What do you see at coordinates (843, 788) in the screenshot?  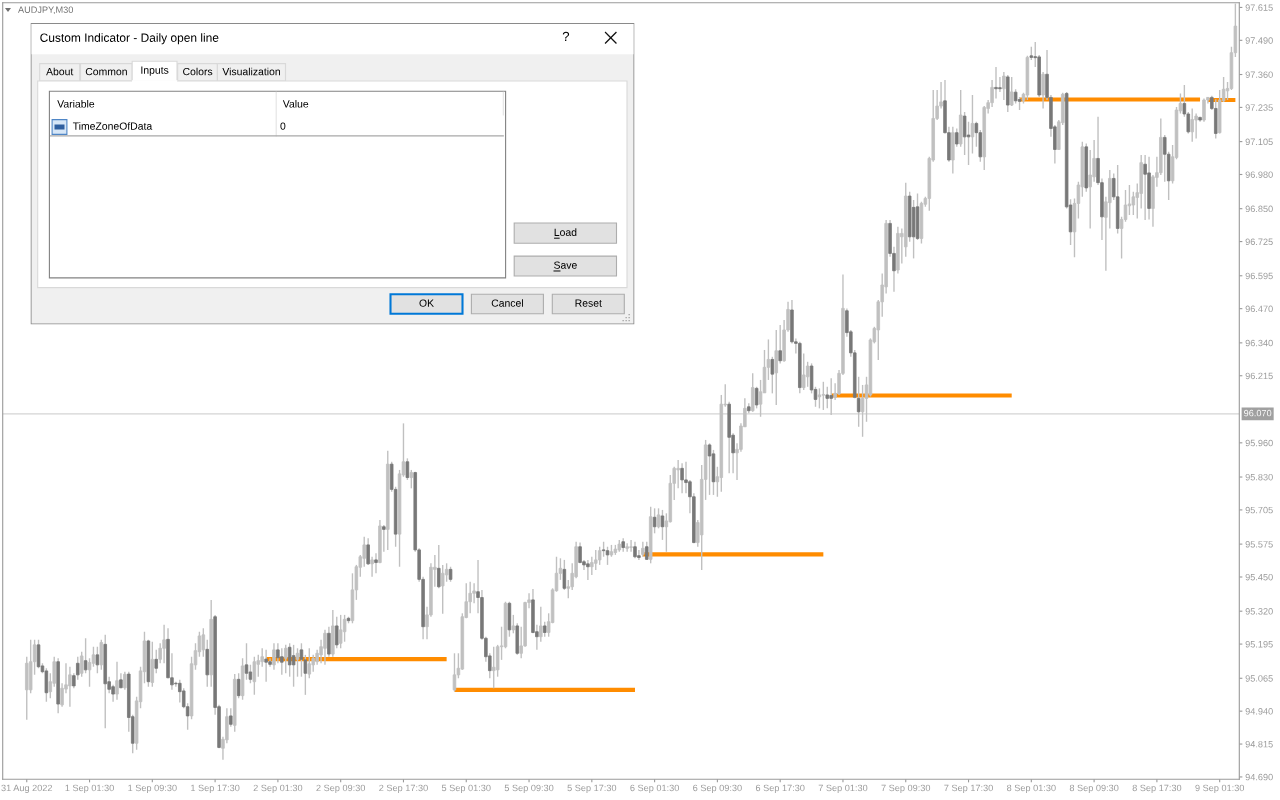 I see `x-tick-label: 7 Sep 01:30` at bounding box center [843, 788].